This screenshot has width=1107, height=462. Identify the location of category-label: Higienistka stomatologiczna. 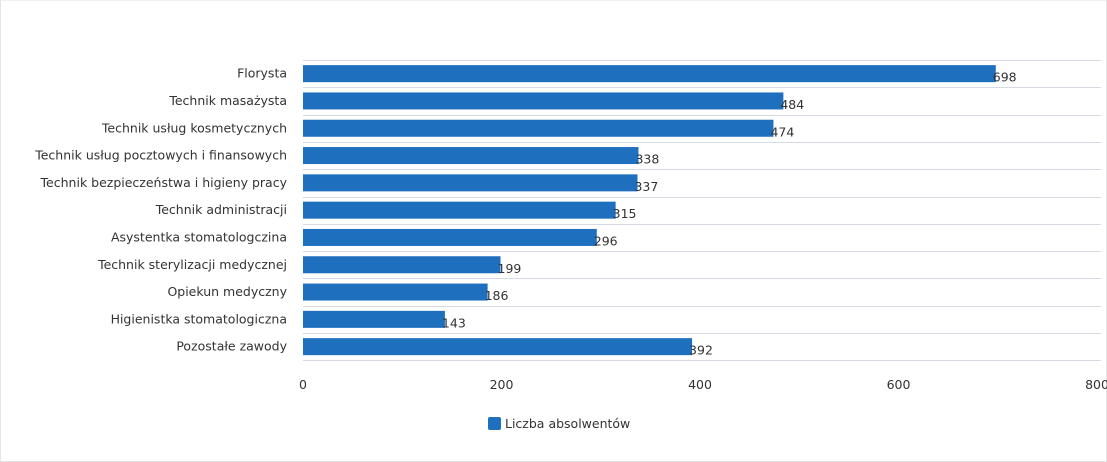
(199, 318).